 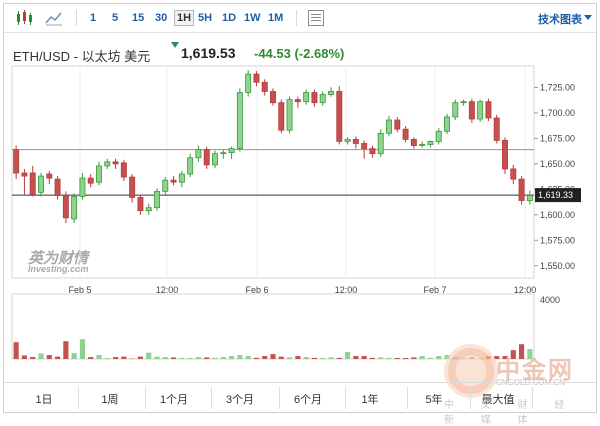 What do you see at coordinates (370, 399) in the screenshot?
I see `period-1y-button: 1年` at bounding box center [370, 399].